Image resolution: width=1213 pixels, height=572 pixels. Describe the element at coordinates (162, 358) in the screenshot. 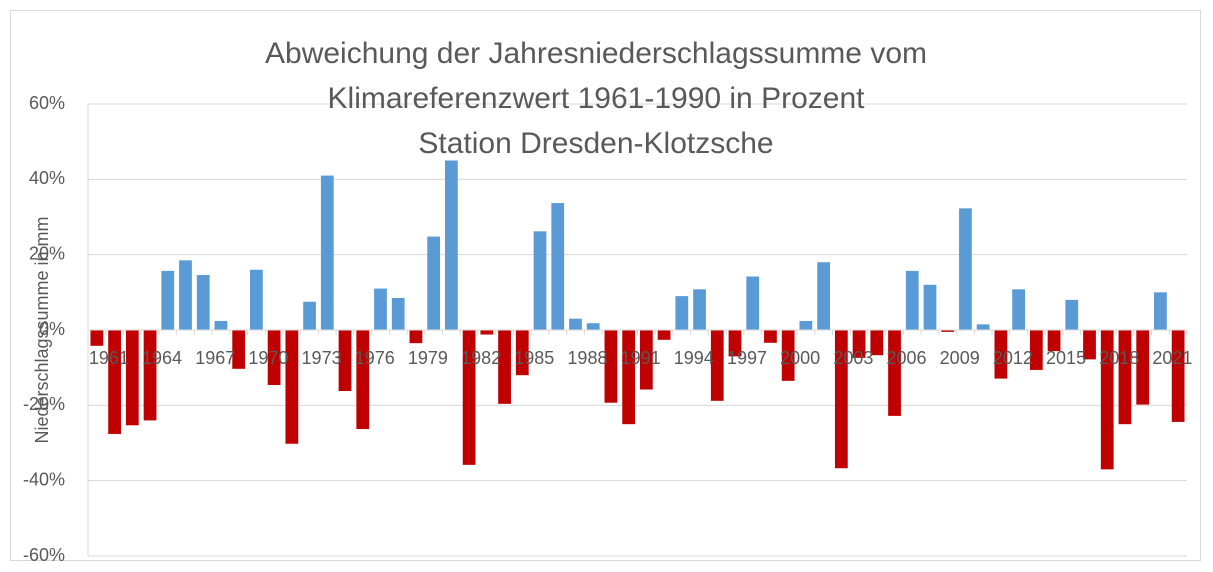

I see `x-tick-label: 1964` at that location.